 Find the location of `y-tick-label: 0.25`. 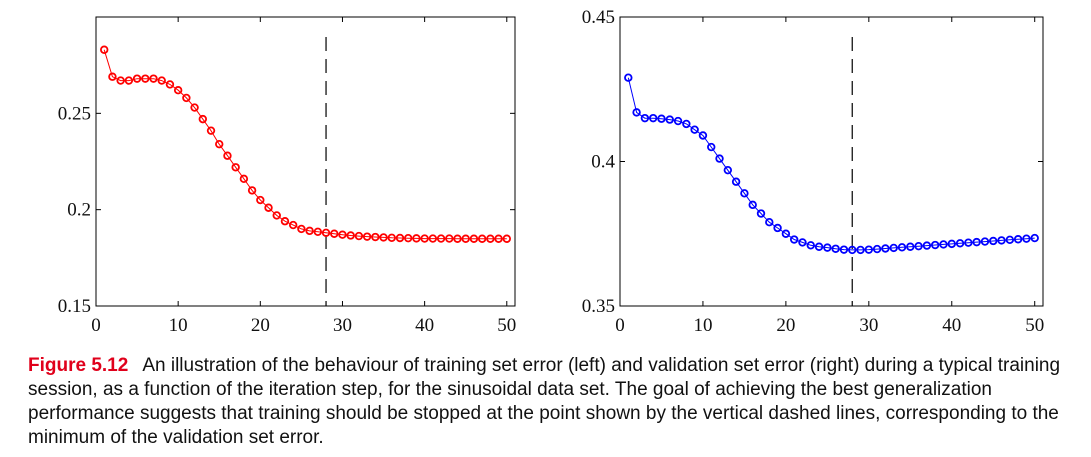

y-tick-label: 0.25 is located at coordinates (74, 113).